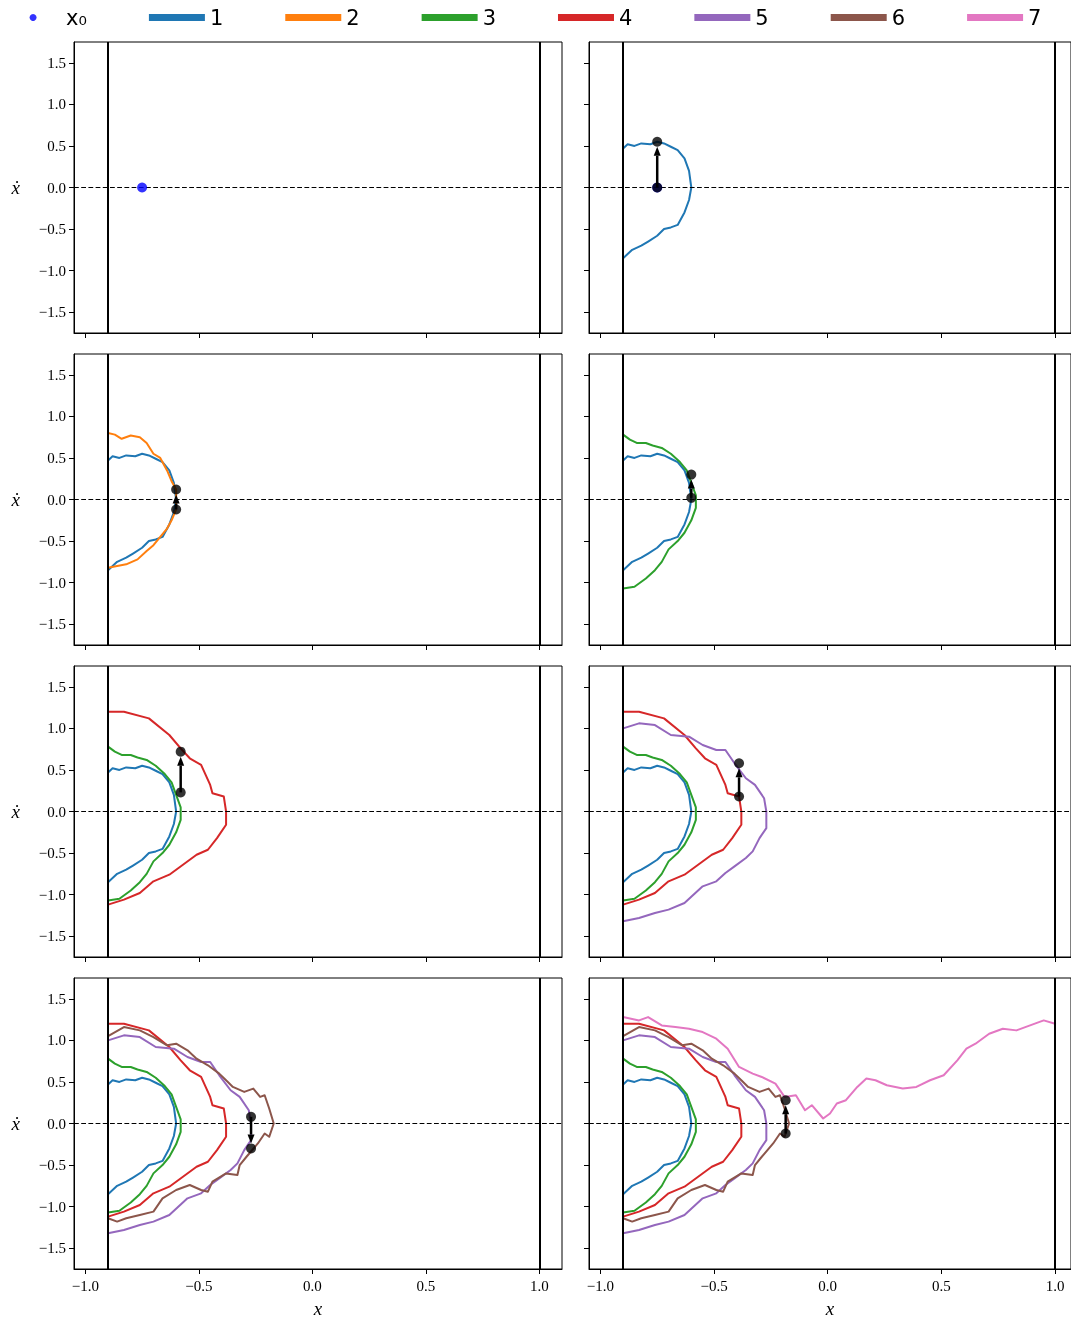 The image size is (1071, 1327). What do you see at coordinates (353, 17) in the screenshot?
I see `legend-label: 2` at bounding box center [353, 17].